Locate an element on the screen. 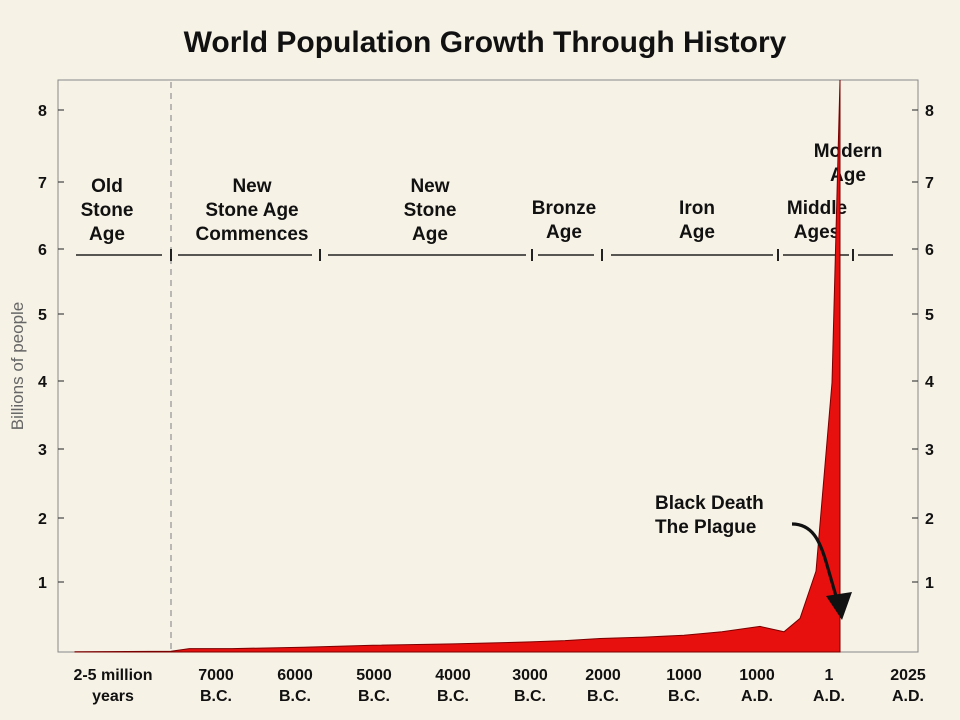 This screenshot has width=960, height=720. y-tick-label-right: 4 is located at coordinates (929, 382).